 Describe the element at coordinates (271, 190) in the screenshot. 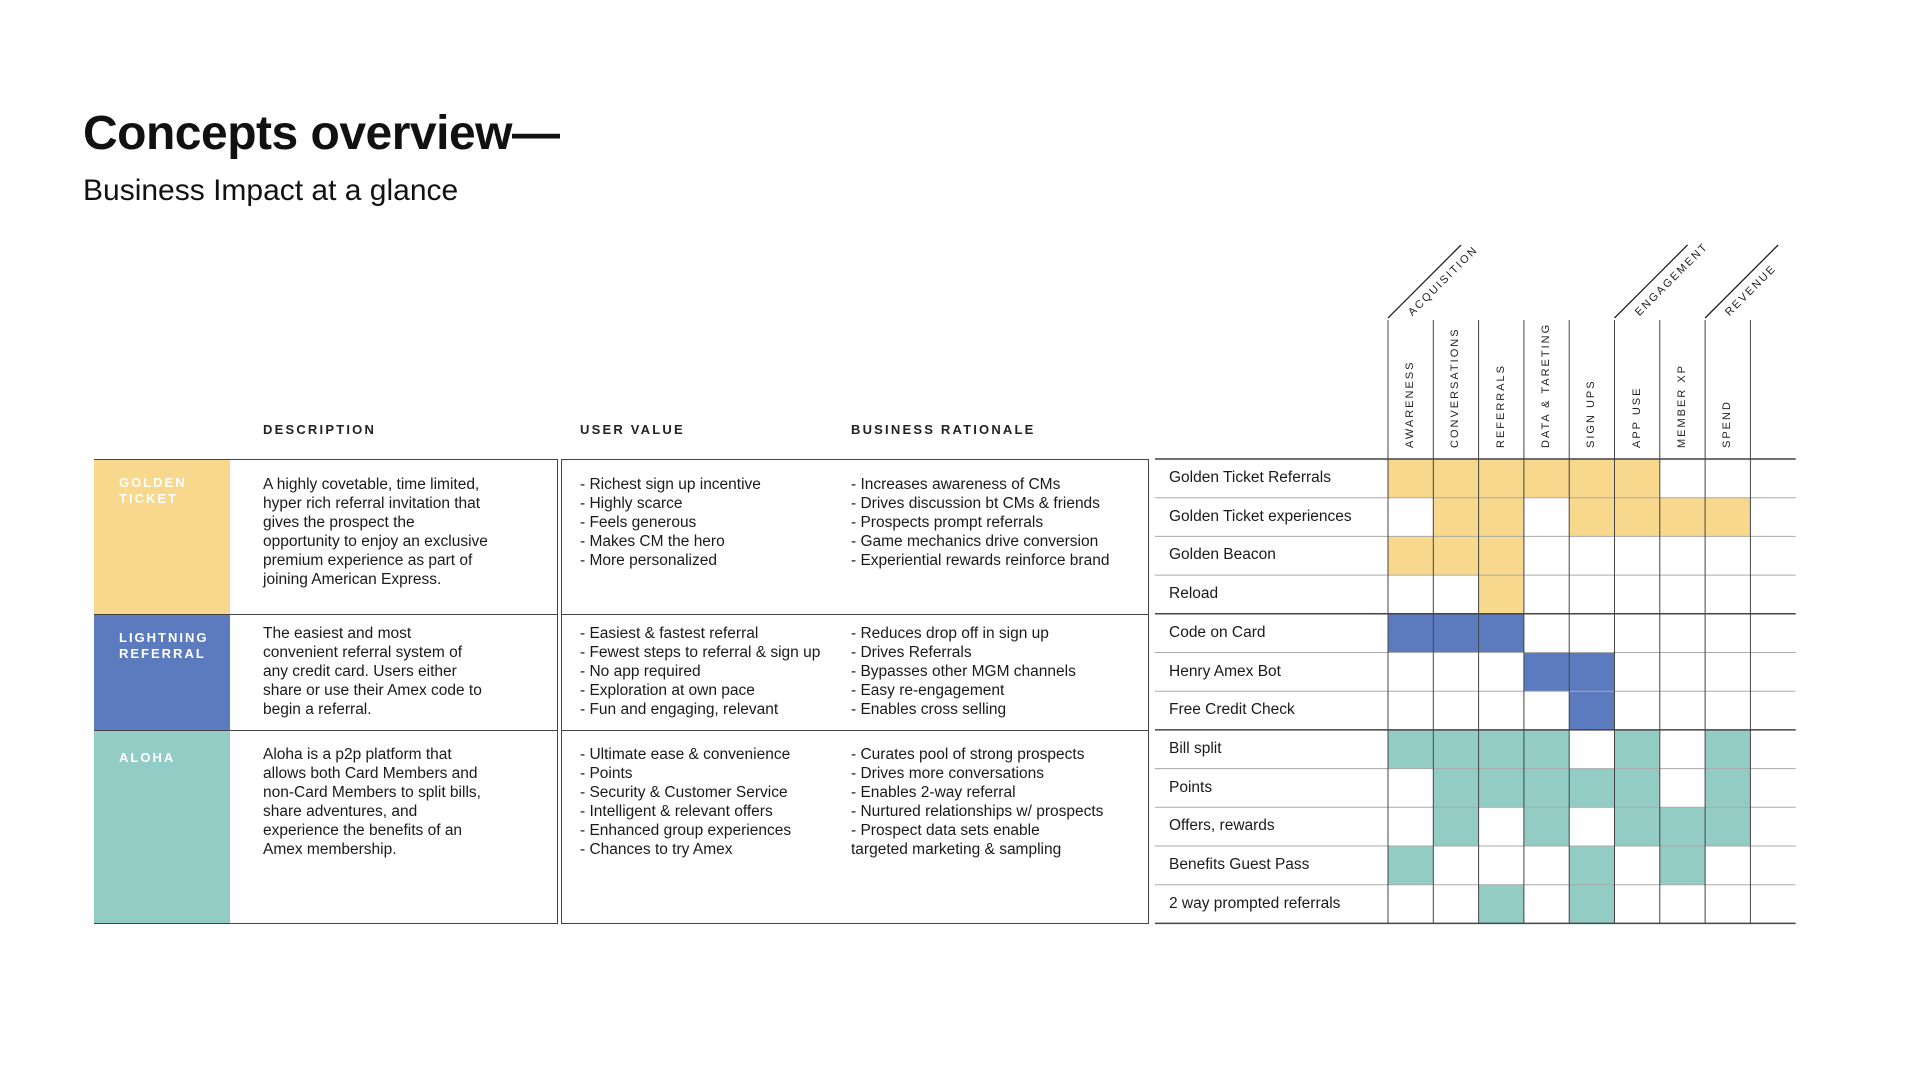

I see `page-subtitle: Business Impact at a glance` at that location.